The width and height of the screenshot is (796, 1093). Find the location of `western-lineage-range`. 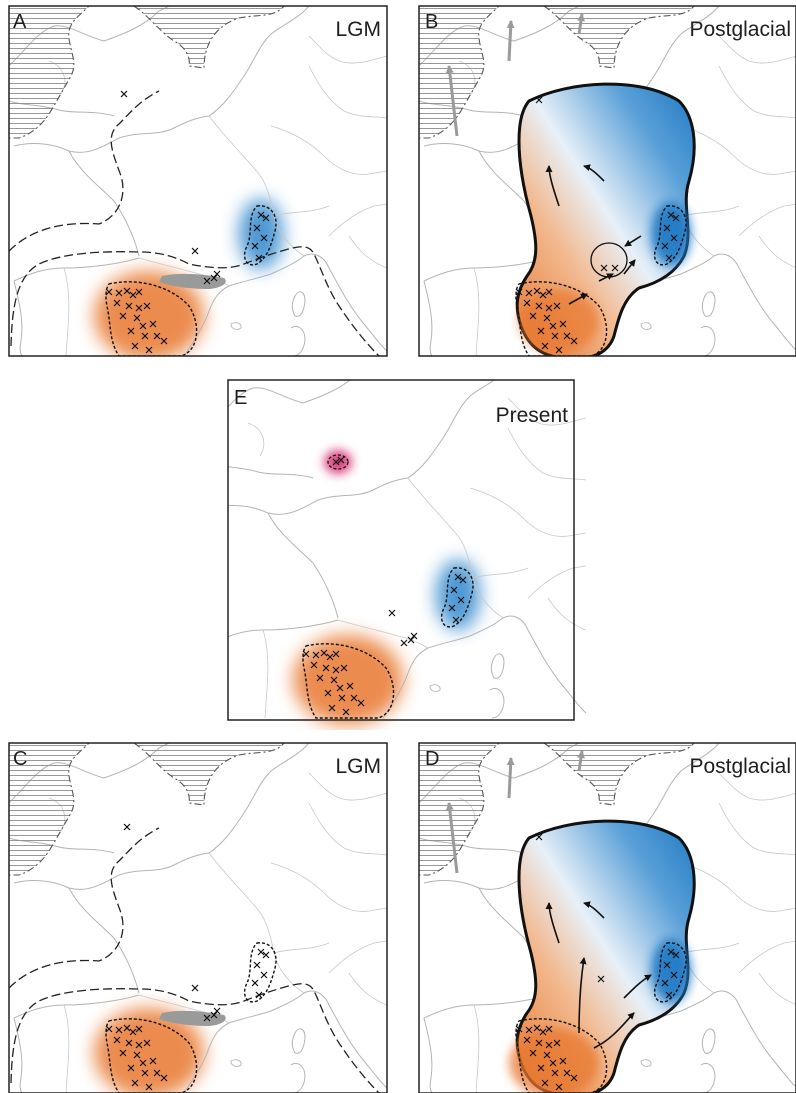

western-lineage-range is located at coordinates (348, 680).